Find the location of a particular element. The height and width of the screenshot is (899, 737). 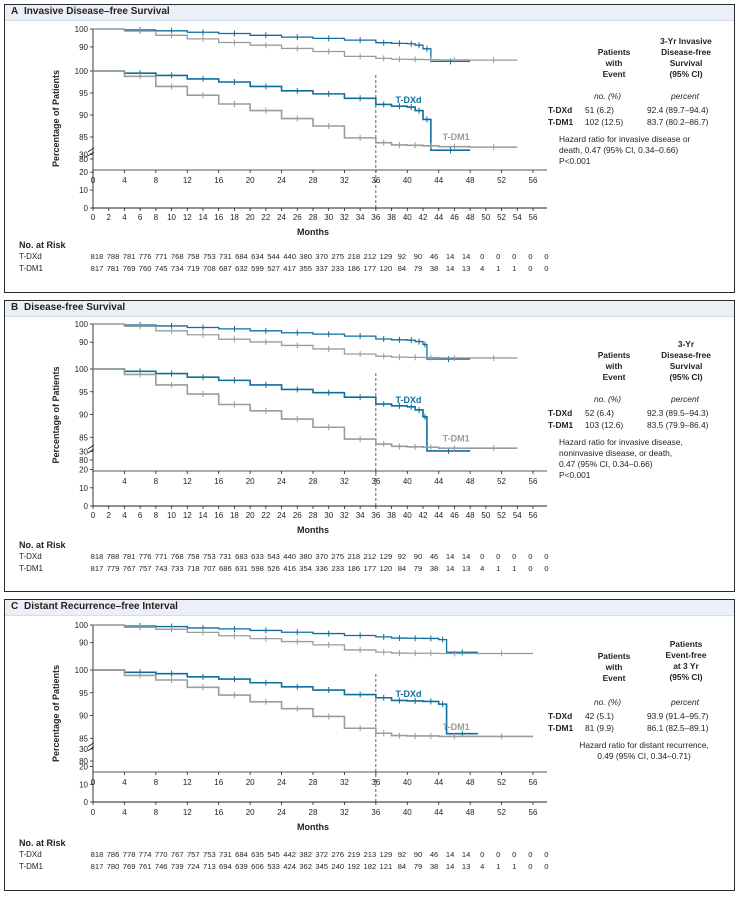

at-risk-cell: 533 is located at coordinates (273, 866).